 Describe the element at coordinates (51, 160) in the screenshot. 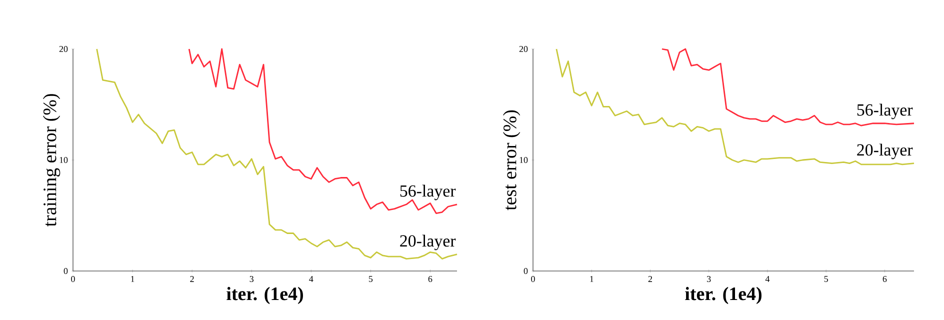

I see `y-axis-title: training error (%)` at that location.